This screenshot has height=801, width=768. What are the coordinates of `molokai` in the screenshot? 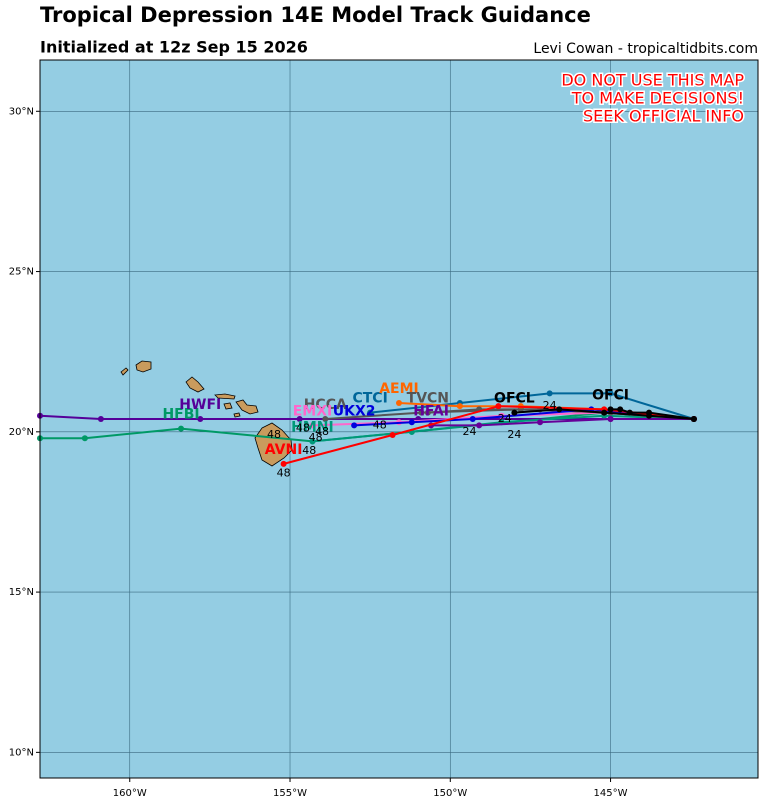 It's located at (225, 396).